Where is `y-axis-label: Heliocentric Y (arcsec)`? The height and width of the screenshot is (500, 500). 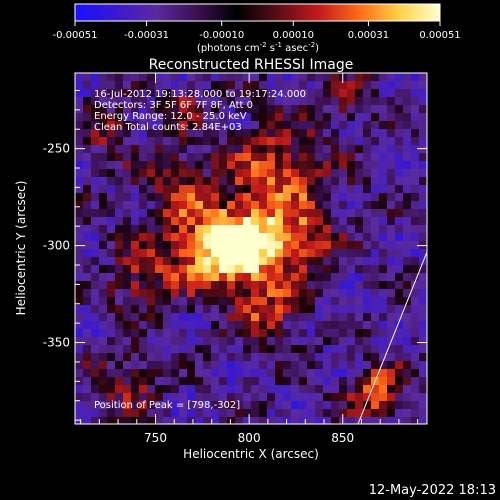
y-axis-label: Heliocentric Y (arcsec) is located at coordinates (21, 248).